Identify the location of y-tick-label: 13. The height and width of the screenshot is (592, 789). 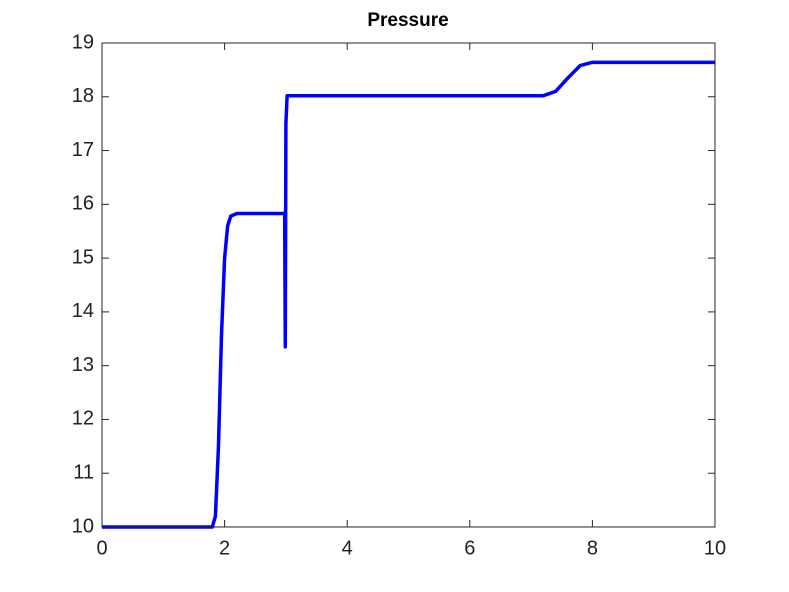
(83, 365).